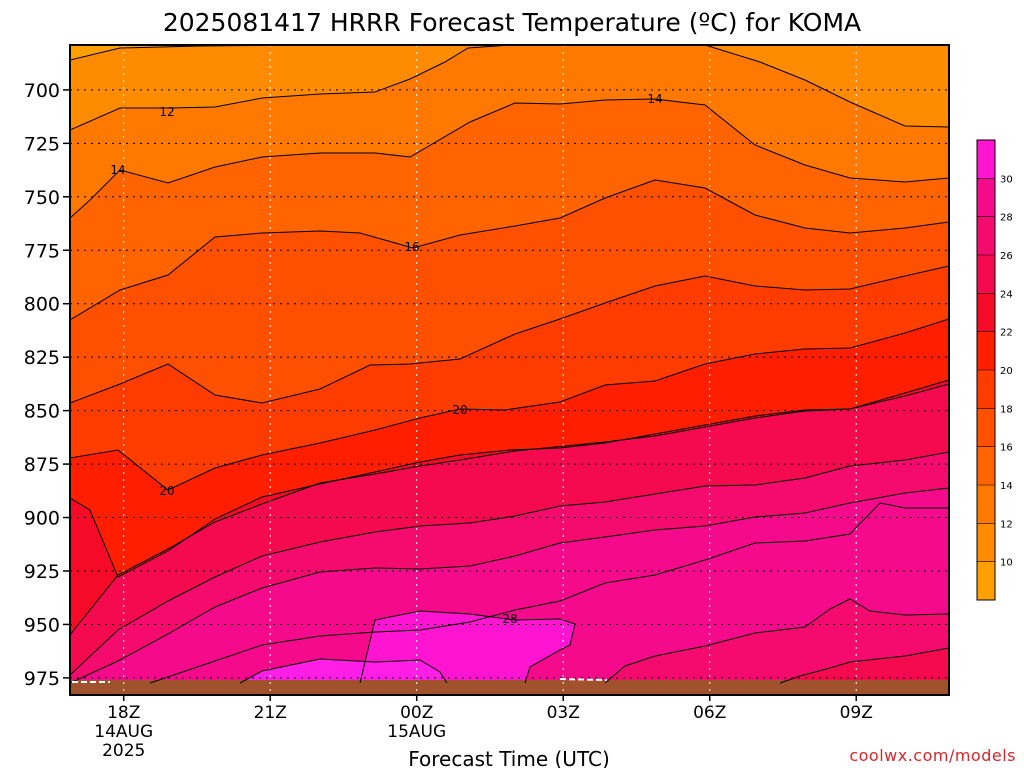  Describe the element at coordinates (42, 144) in the screenshot. I see `y-tick-label: 725` at that location.